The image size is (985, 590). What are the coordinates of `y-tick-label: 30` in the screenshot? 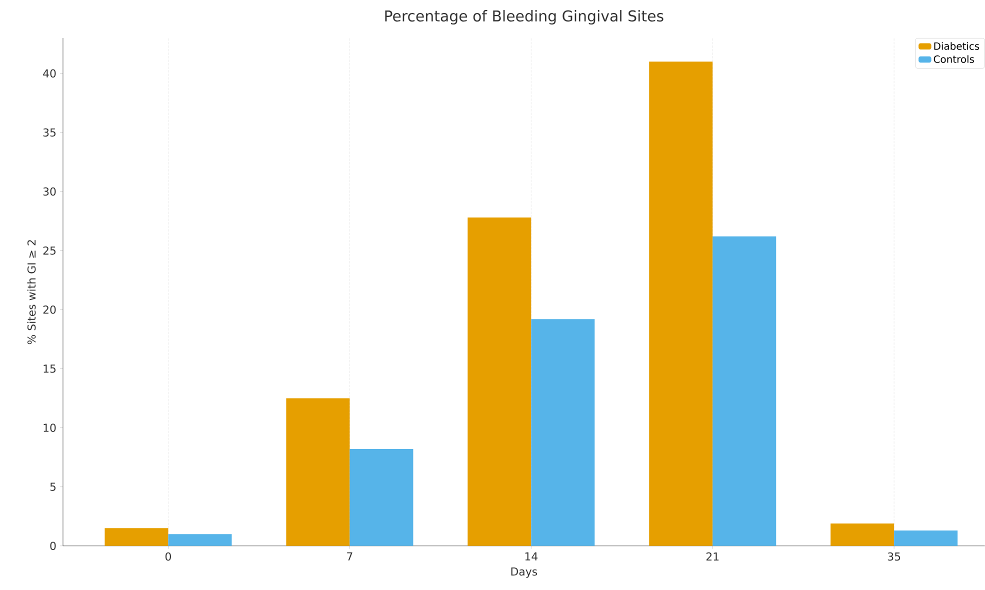 It's located at (49, 191).